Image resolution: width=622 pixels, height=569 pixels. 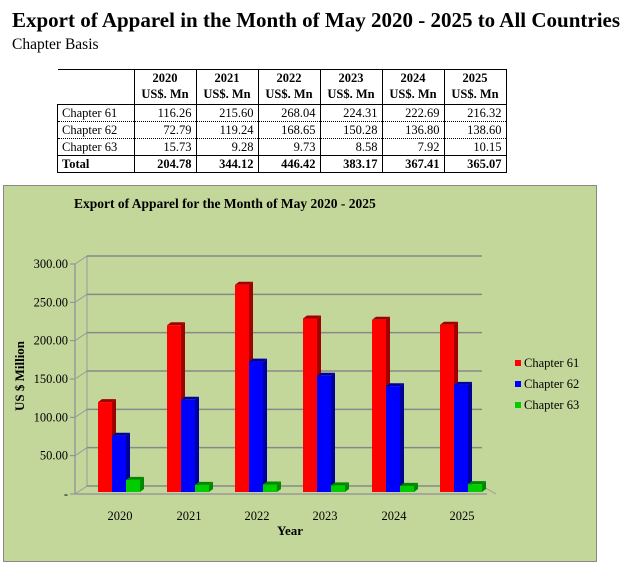 What do you see at coordinates (475, 164) in the screenshot?
I see `cell-value: 365.07` at bounding box center [475, 164].